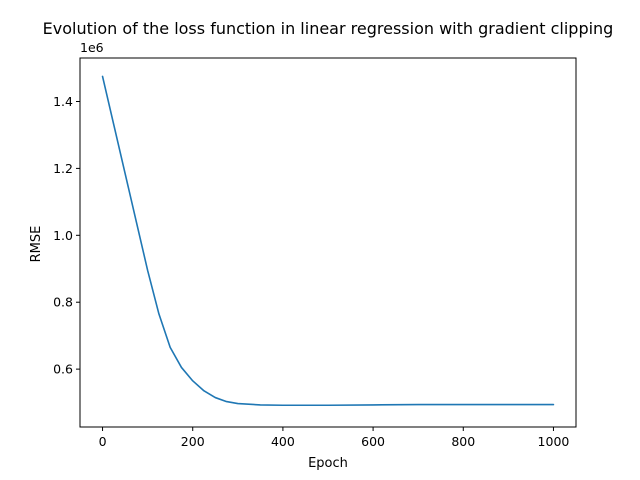 Image resolution: width=640 pixels, height=480 pixels. Describe the element at coordinates (283, 441) in the screenshot. I see `x-tick-label: 400` at that location.